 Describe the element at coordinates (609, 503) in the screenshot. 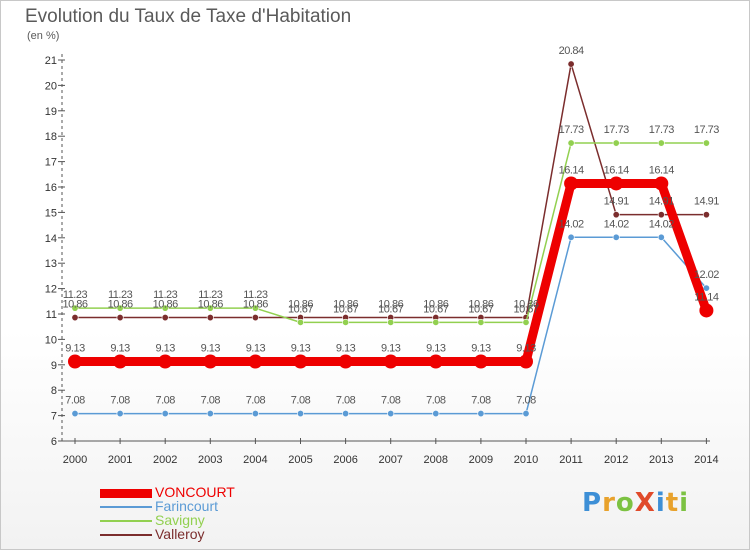

I see `logo-letter: r` at that location.